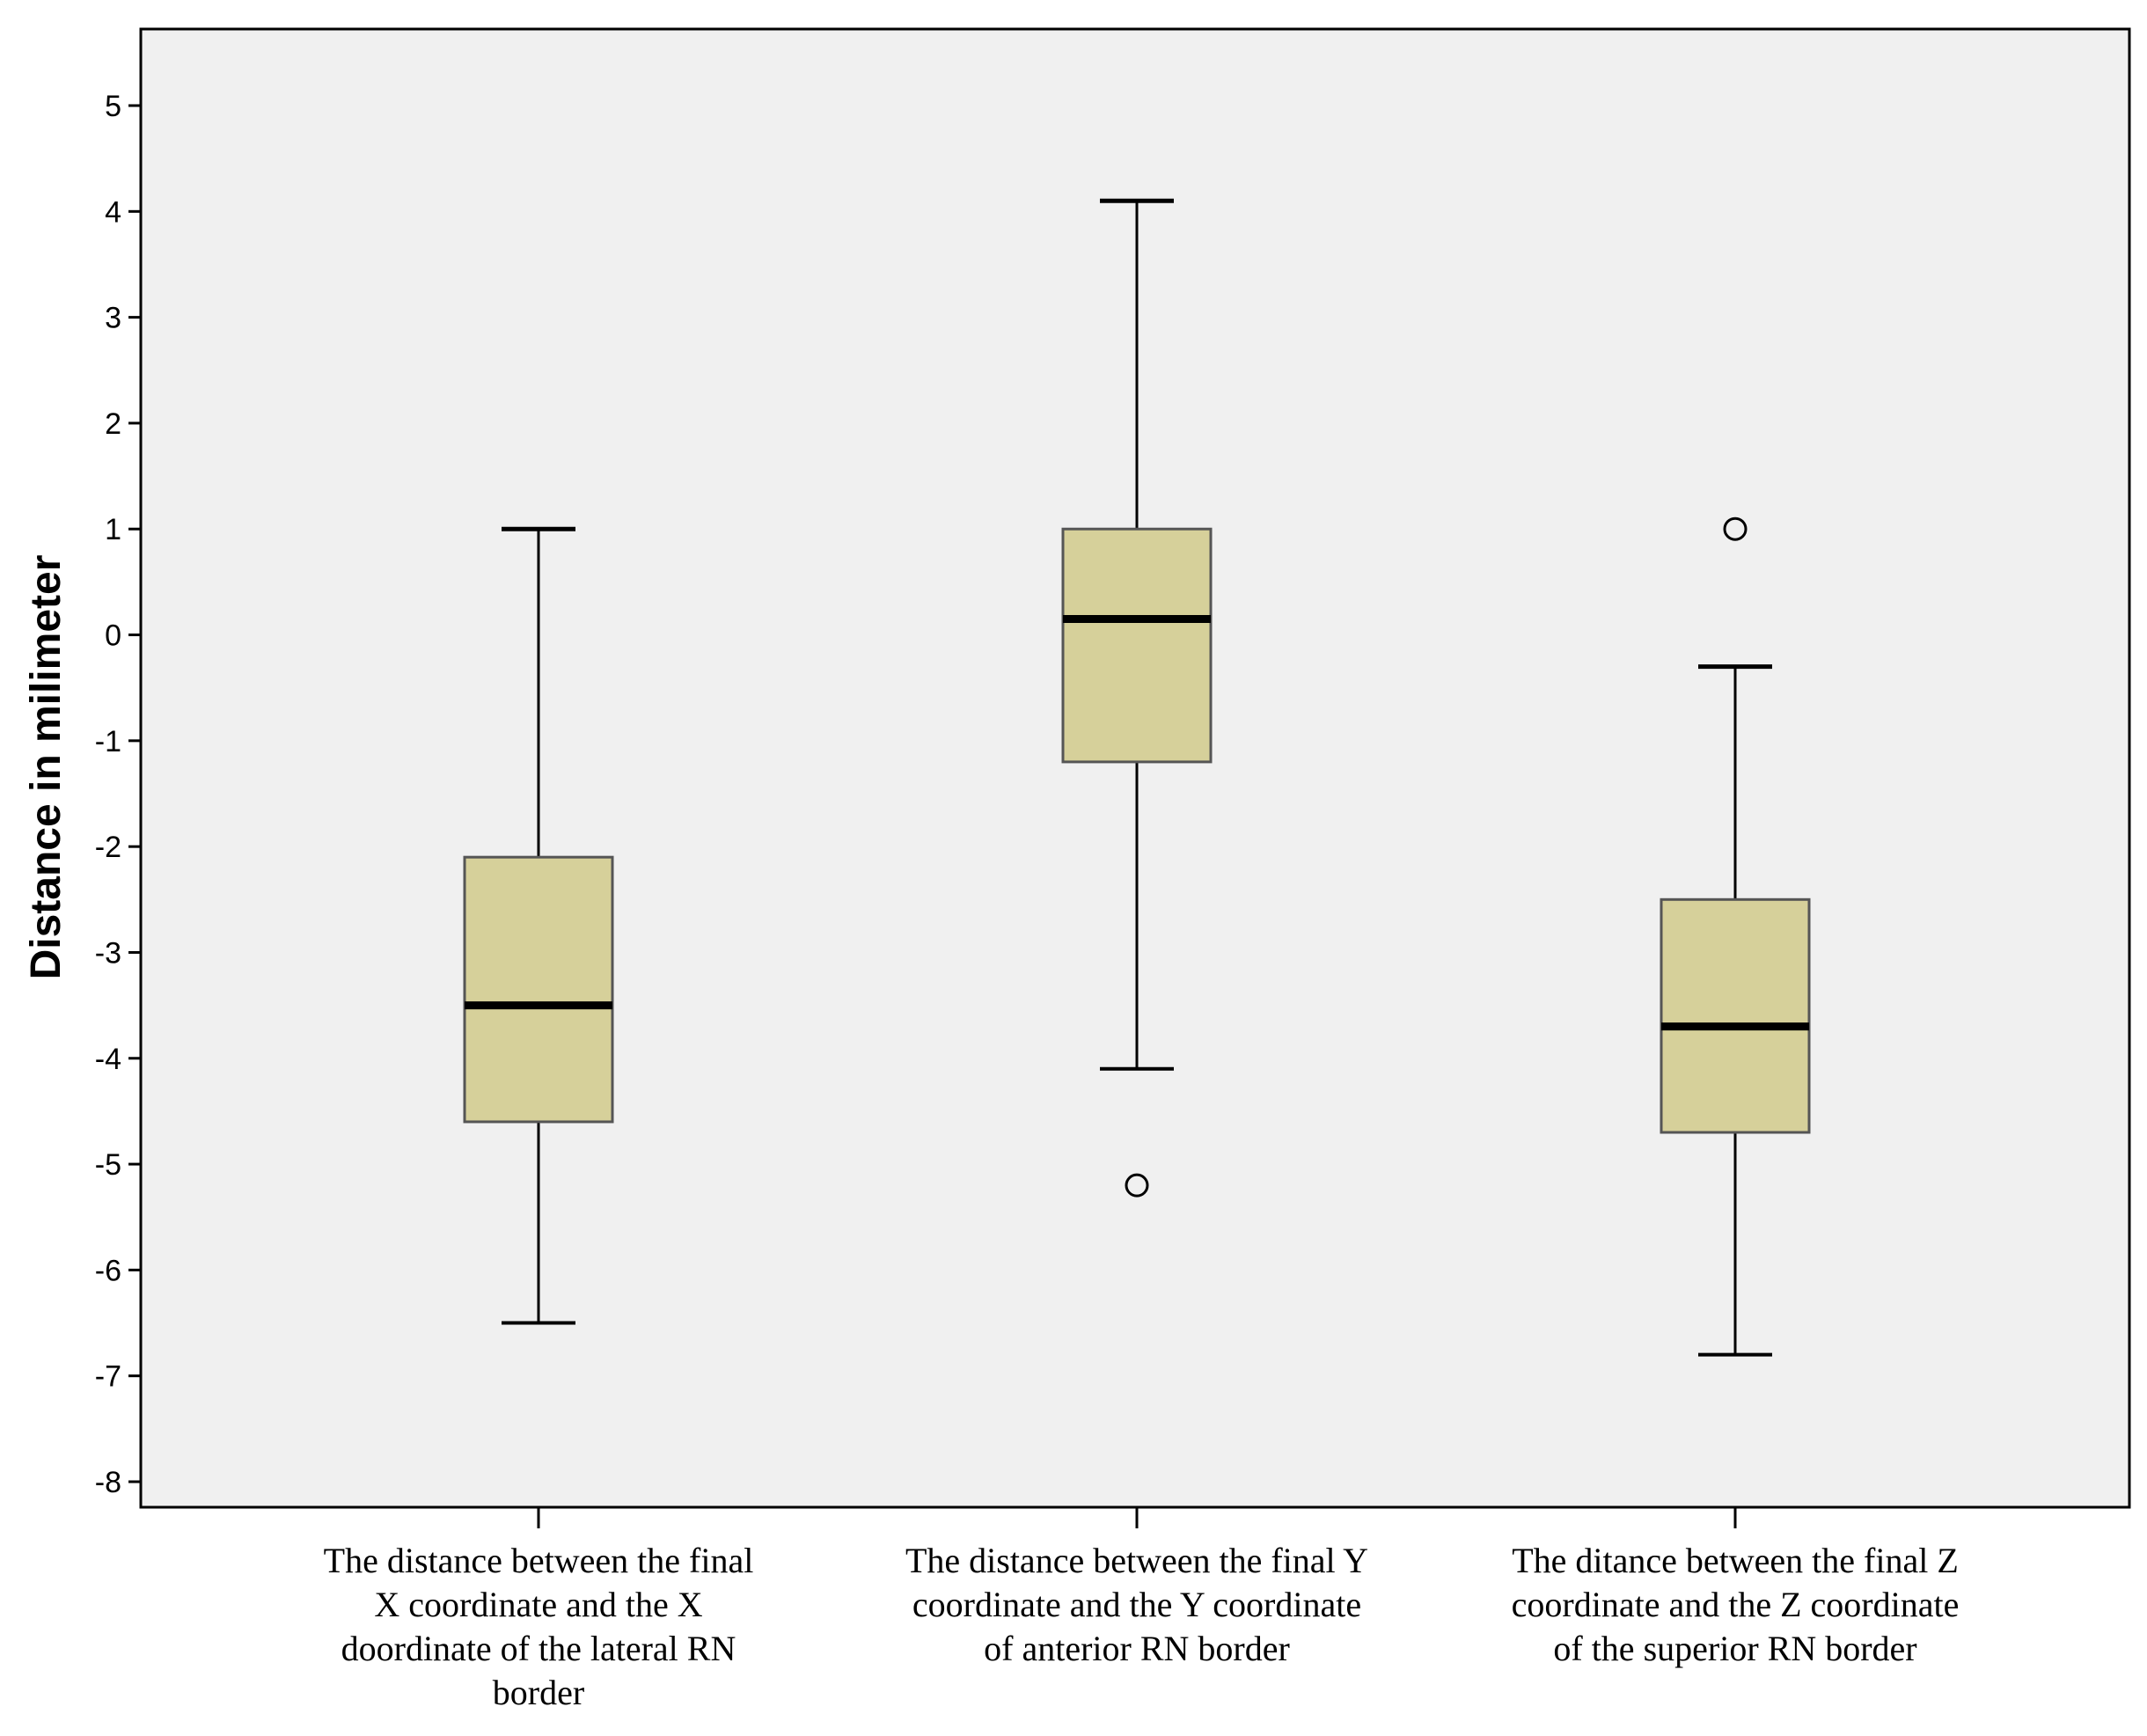 The image size is (2147, 1736). What do you see at coordinates (538, 1648) in the screenshot?
I see `x-category-label-line: doordinate of the lateral RN` at bounding box center [538, 1648].